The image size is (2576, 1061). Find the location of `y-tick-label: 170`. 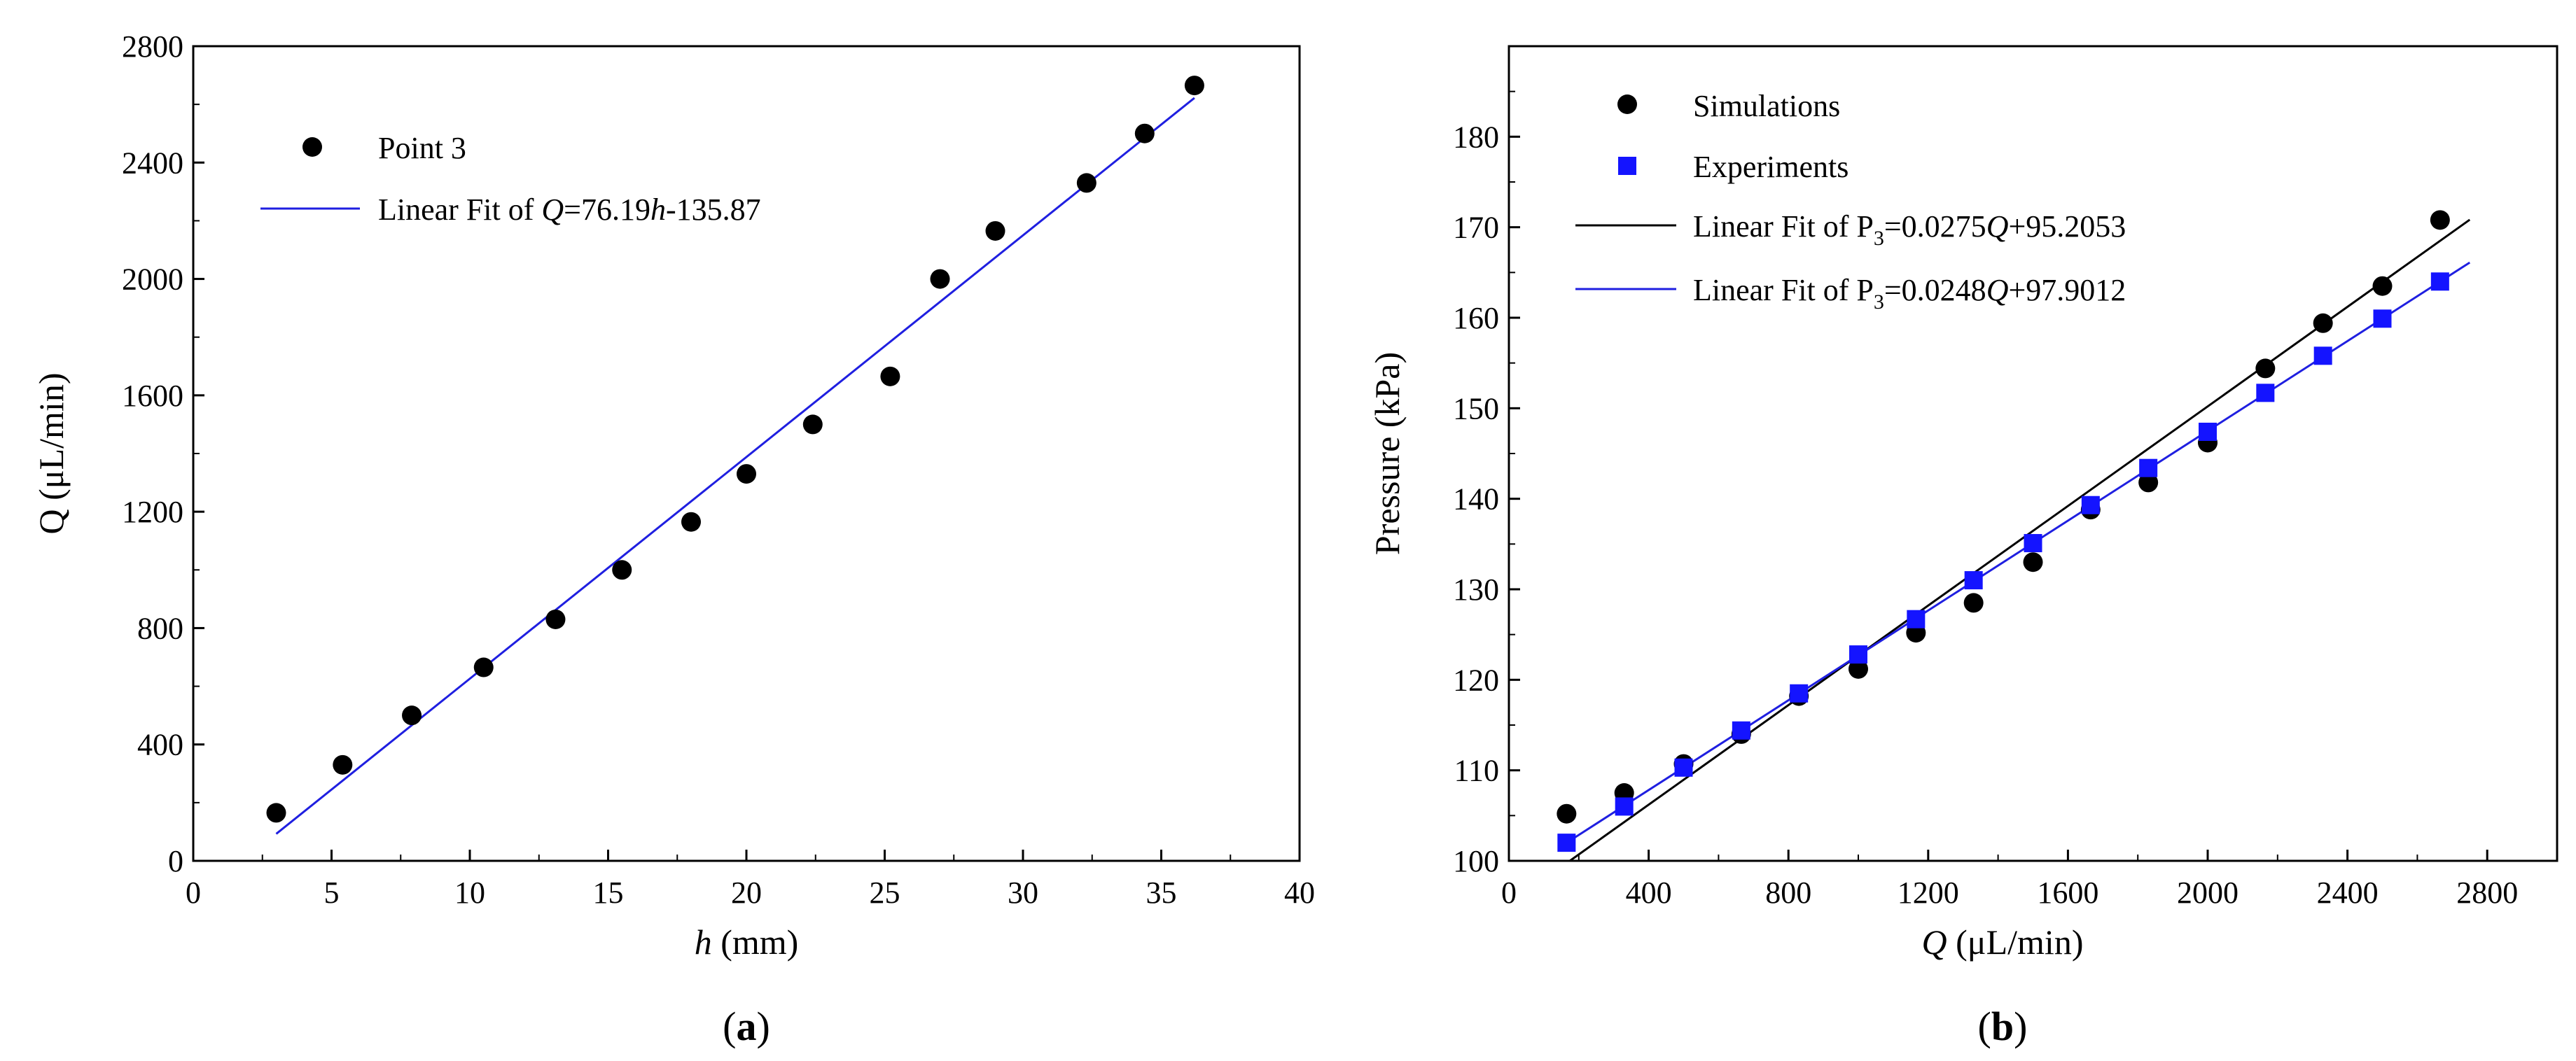

y-tick-label: 170 is located at coordinates (1476, 228).